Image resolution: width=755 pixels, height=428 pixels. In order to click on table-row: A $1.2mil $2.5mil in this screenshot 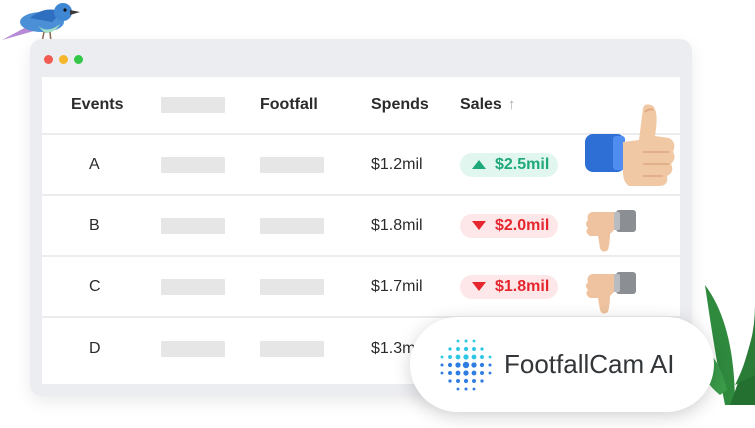, I will do `click(361, 165)`.